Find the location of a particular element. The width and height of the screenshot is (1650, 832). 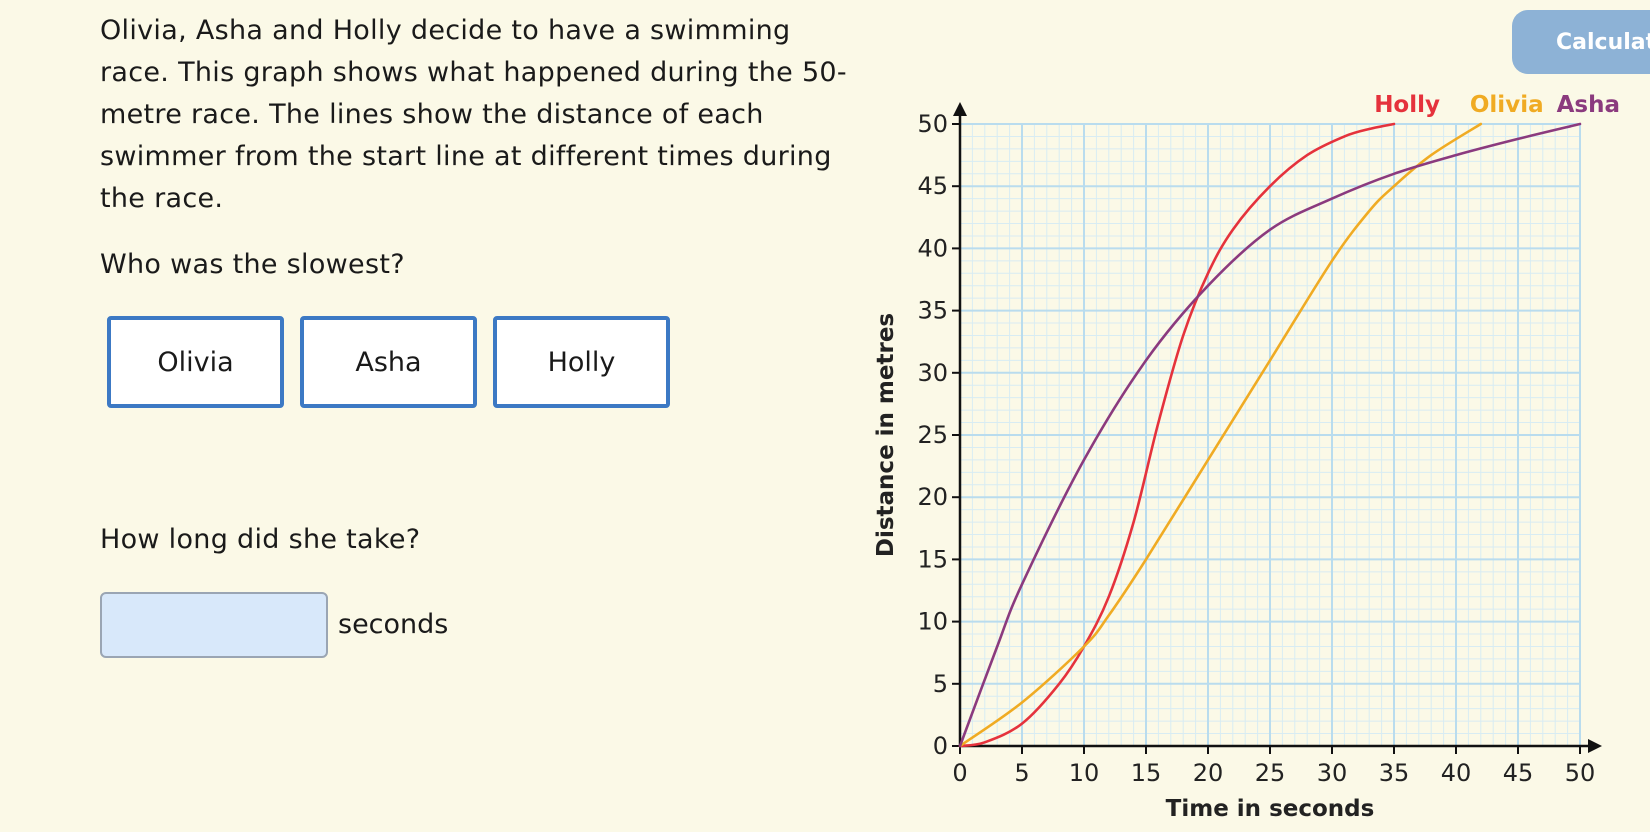

y-tick-label: 50 is located at coordinates (932, 124).